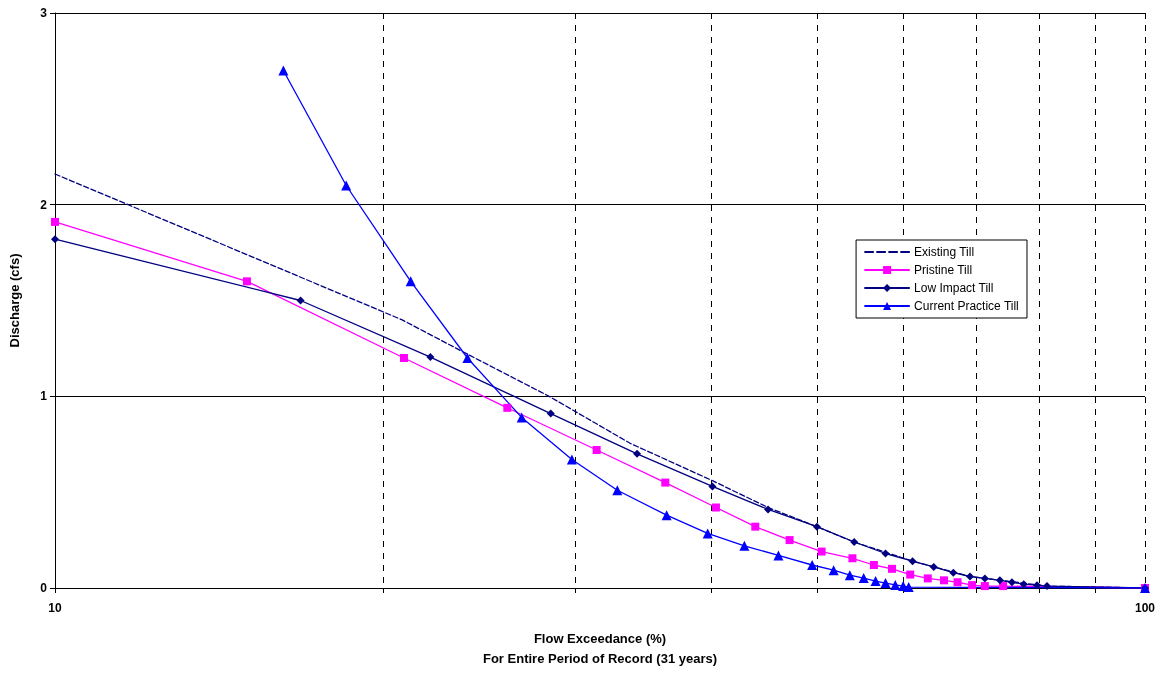 This screenshot has width=1167, height=673. What do you see at coordinates (944, 252) in the screenshot?
I see `legend-label: Existing Till` at bounding box center [944, 252].